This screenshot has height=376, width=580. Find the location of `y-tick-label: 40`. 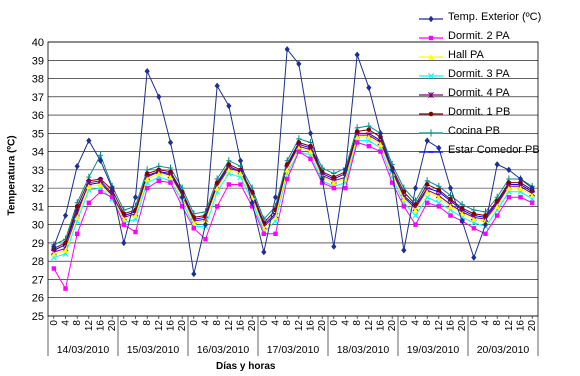

y-tick-label: 40 is located at coordinates (38, 43).